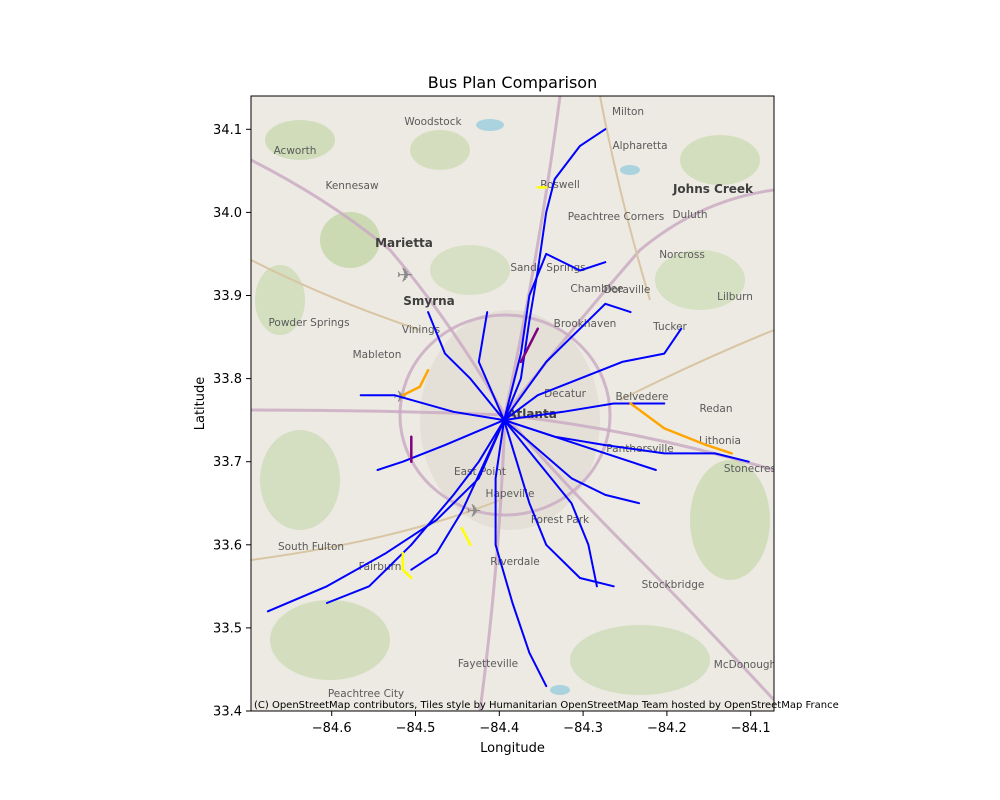 This screenshot has height=800, width=1000. Describe the element at coordinates (380, 567) in the screenshot. I see `place-label: Fairburn` at that location.